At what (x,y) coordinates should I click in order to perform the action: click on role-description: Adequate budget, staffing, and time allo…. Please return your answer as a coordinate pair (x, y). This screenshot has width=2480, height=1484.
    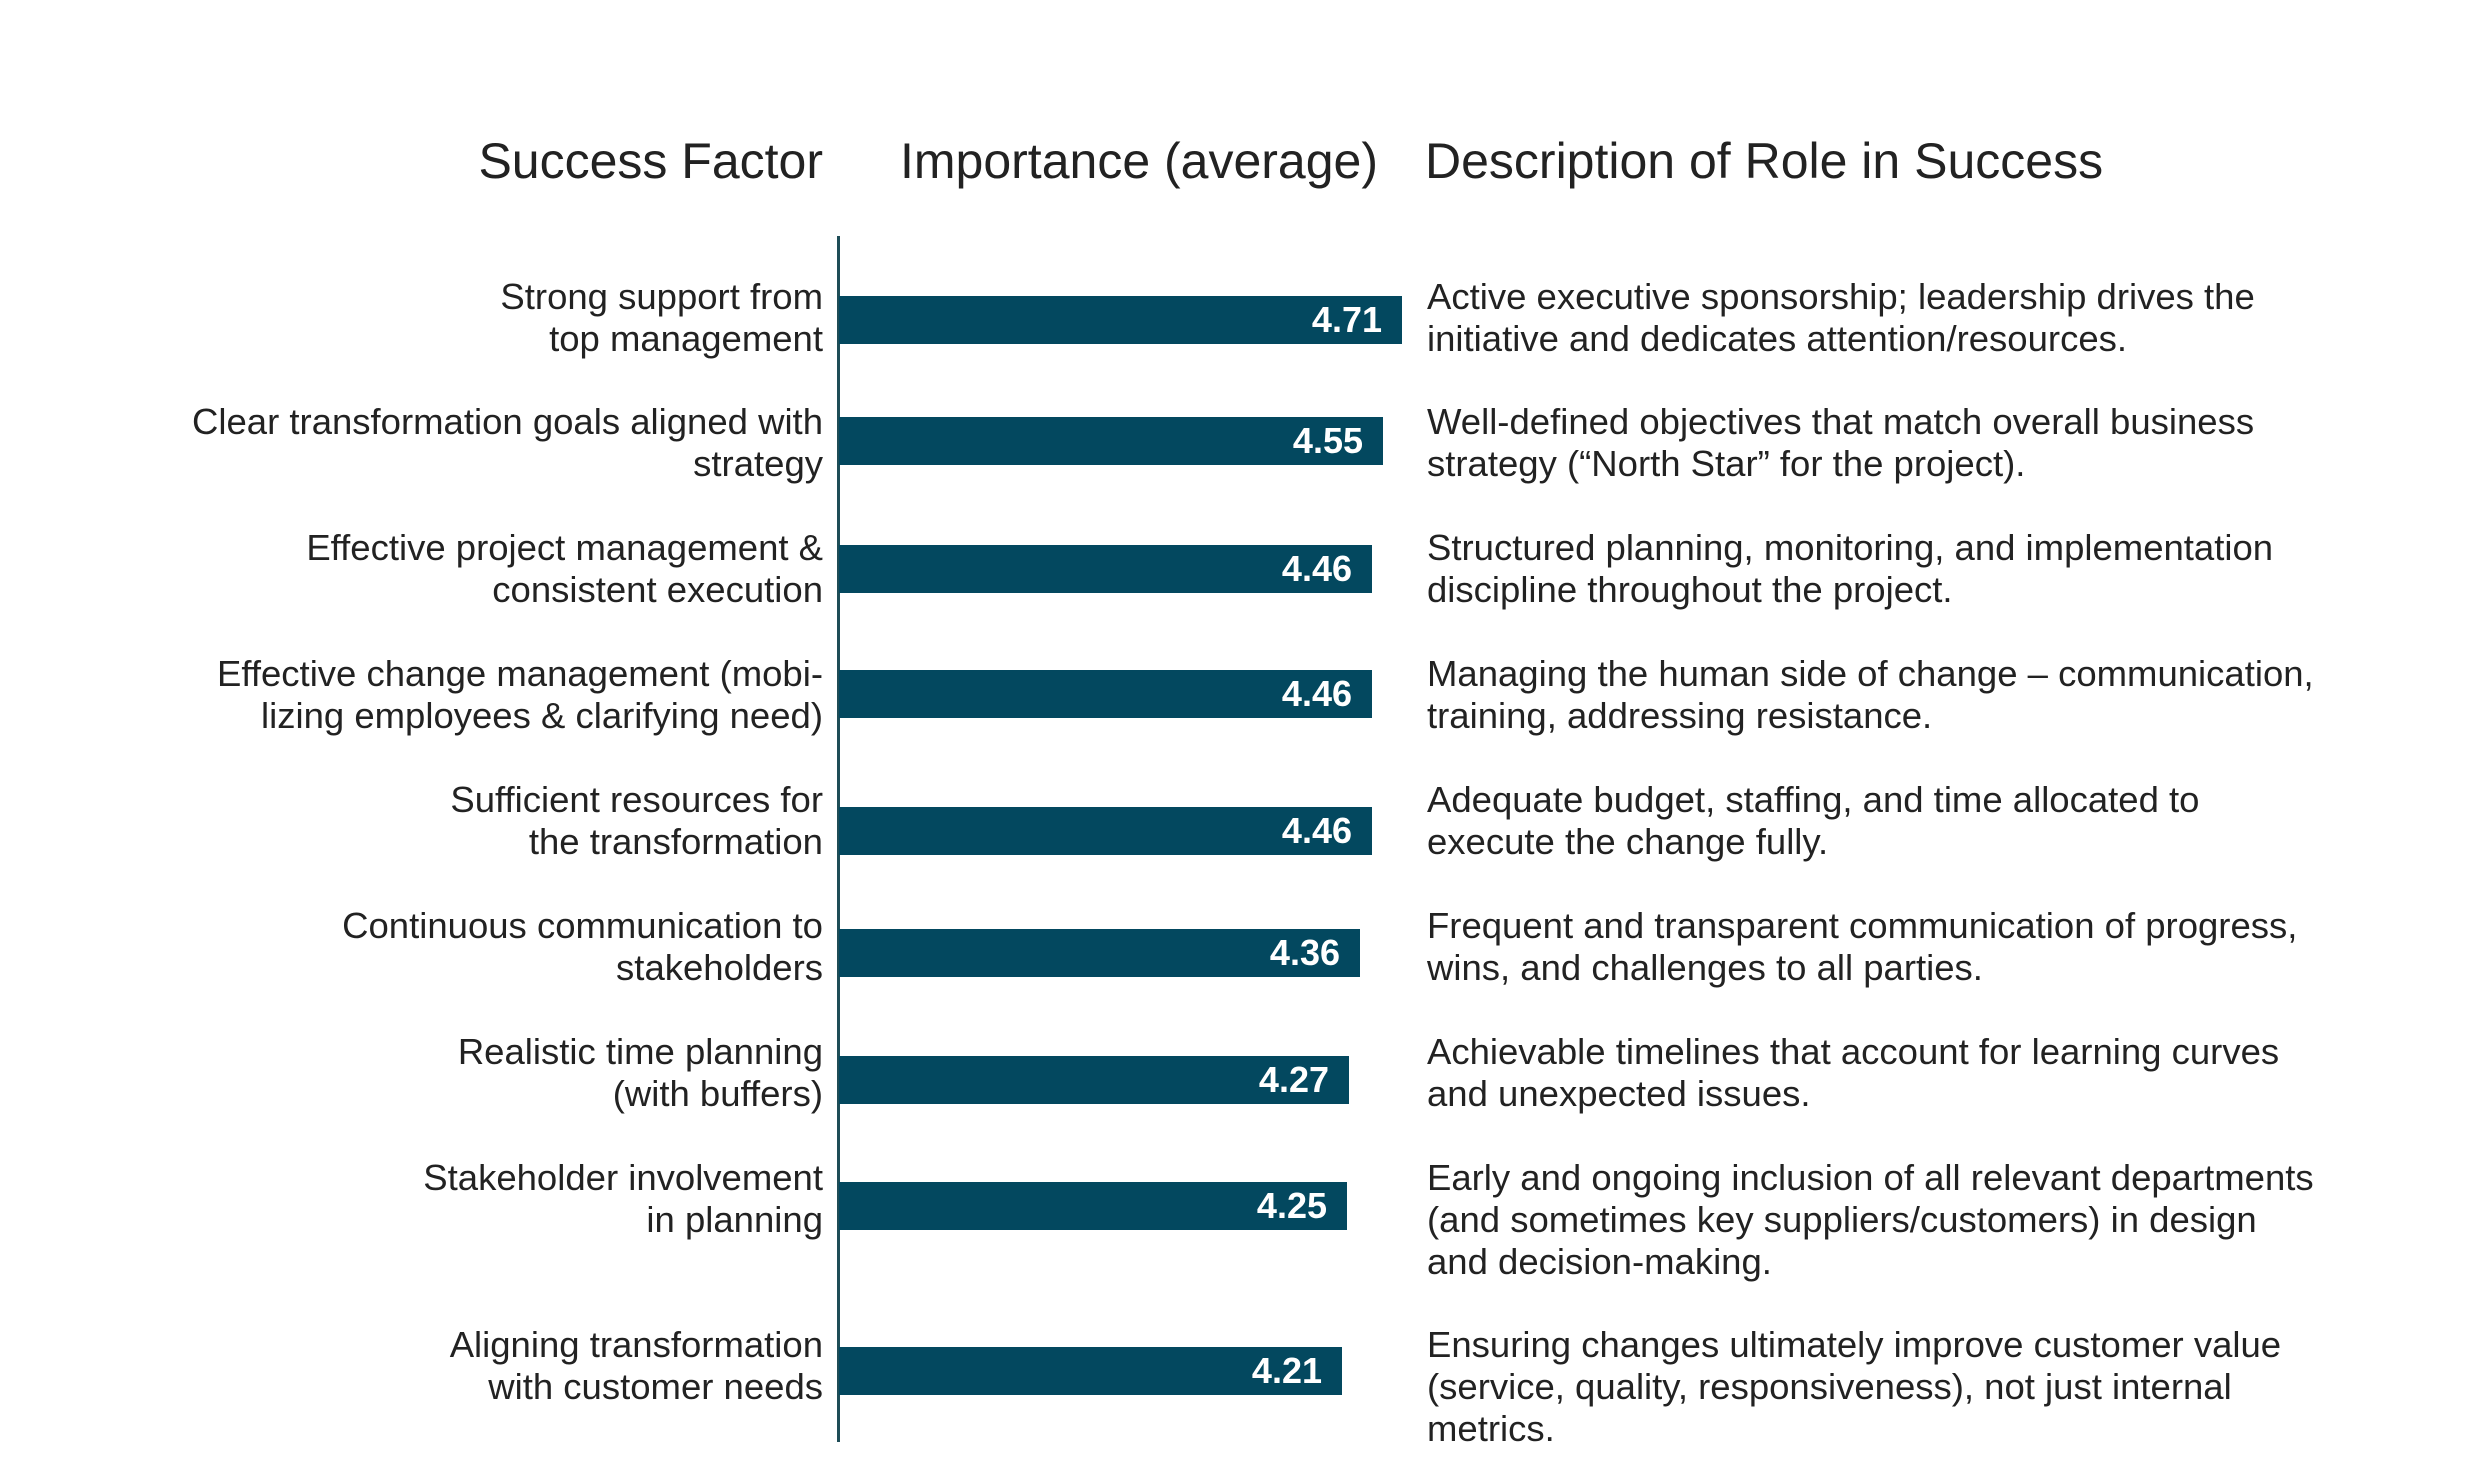
    Looking at the image, I should click on (1813, 820).